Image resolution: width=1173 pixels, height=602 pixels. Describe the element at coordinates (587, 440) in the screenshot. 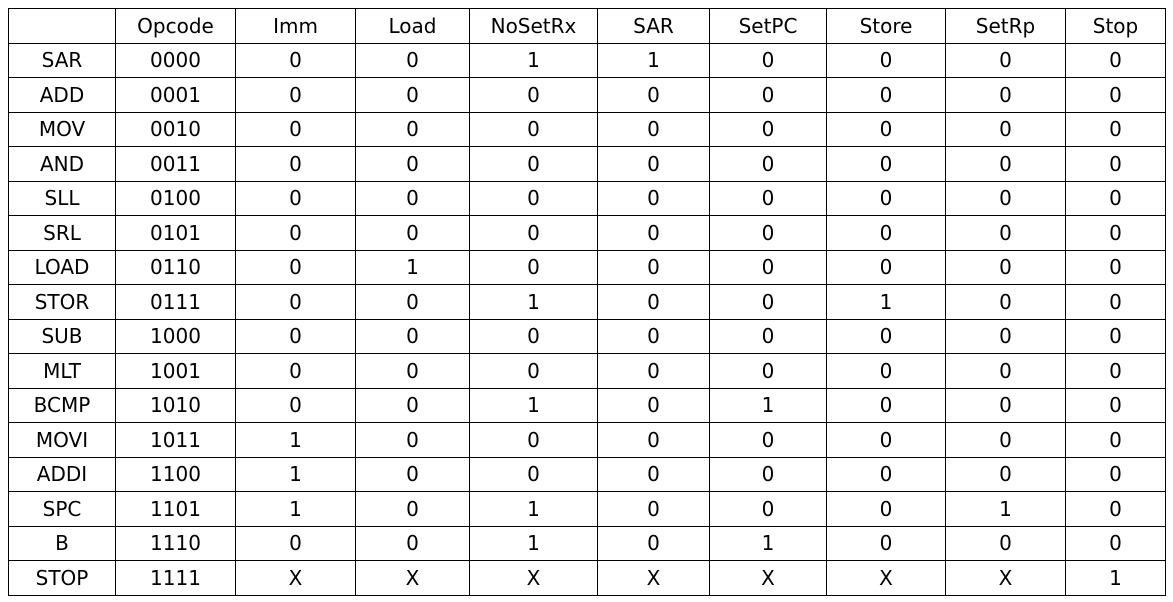

I see `table-row: MOVI 1011 1 0 0 0 0 0 0 0` at that location.